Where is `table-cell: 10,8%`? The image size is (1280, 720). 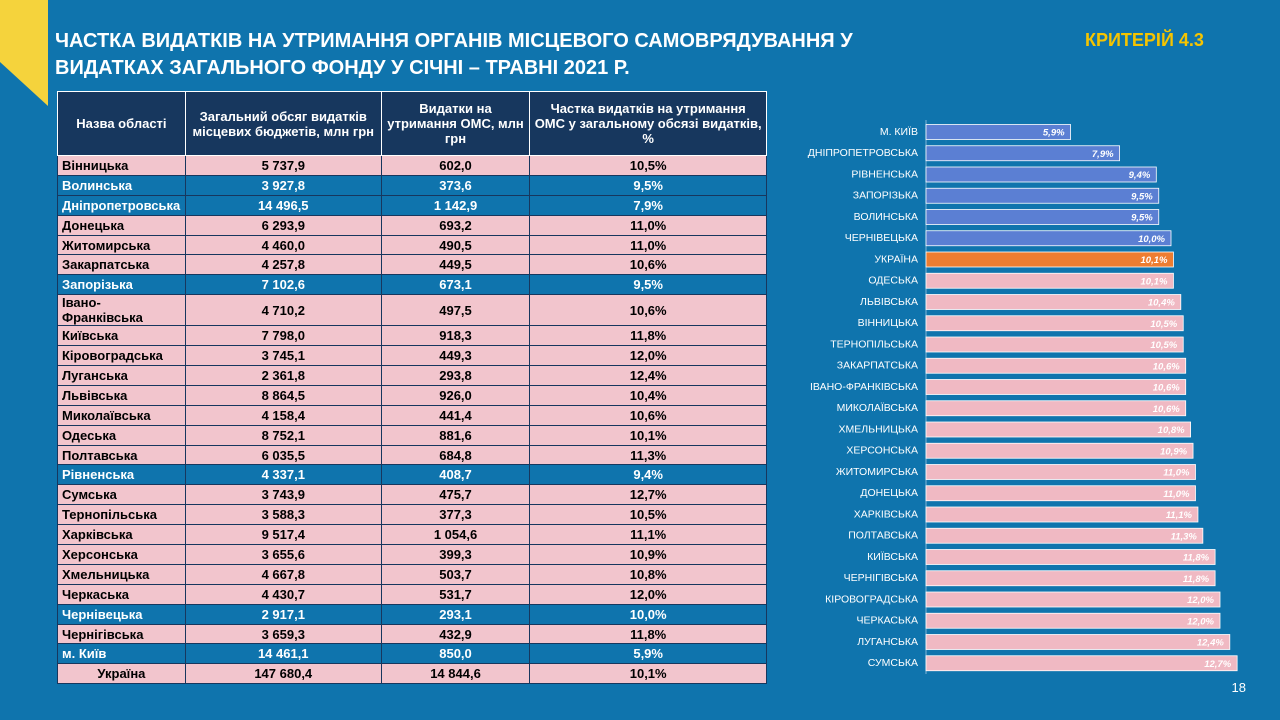 table-cell: 10,8% is located at coordinates (648, 574).